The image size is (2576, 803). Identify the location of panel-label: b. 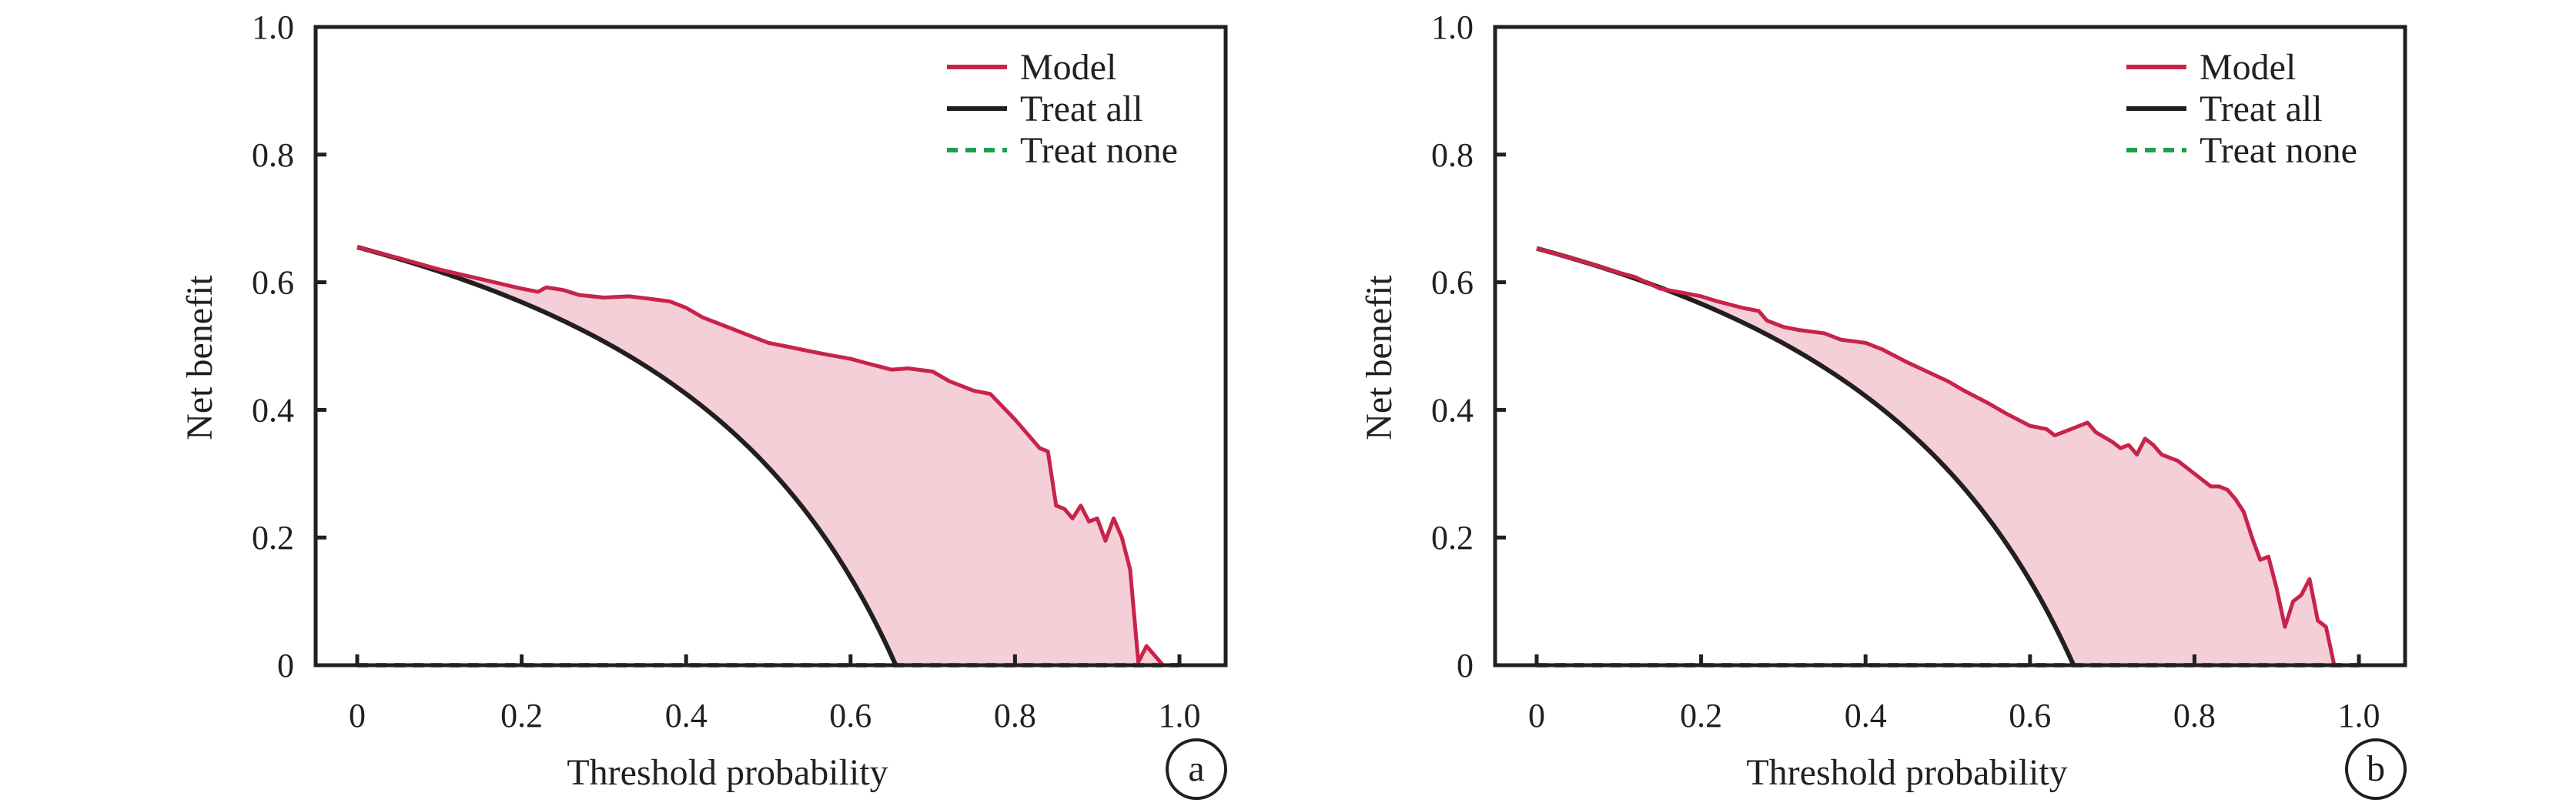
(2376, 768).